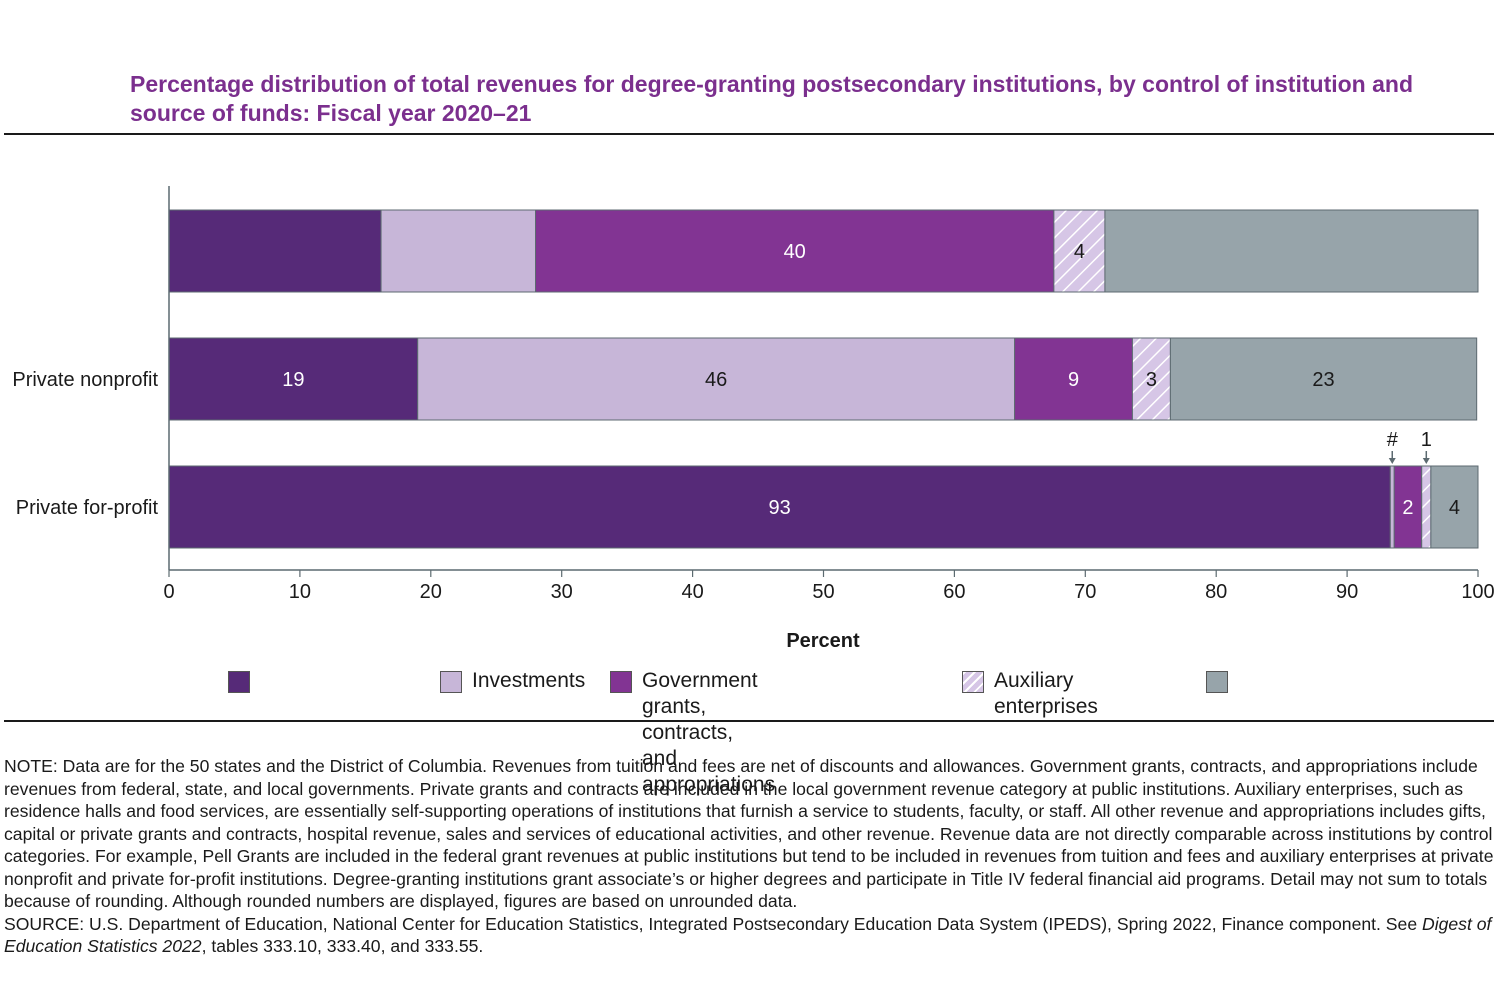  What do you see at coordinates (239, 682) in the screenshot?
I see `legend-swatch-tuition-and-fees` at bounding box center [239, 682].